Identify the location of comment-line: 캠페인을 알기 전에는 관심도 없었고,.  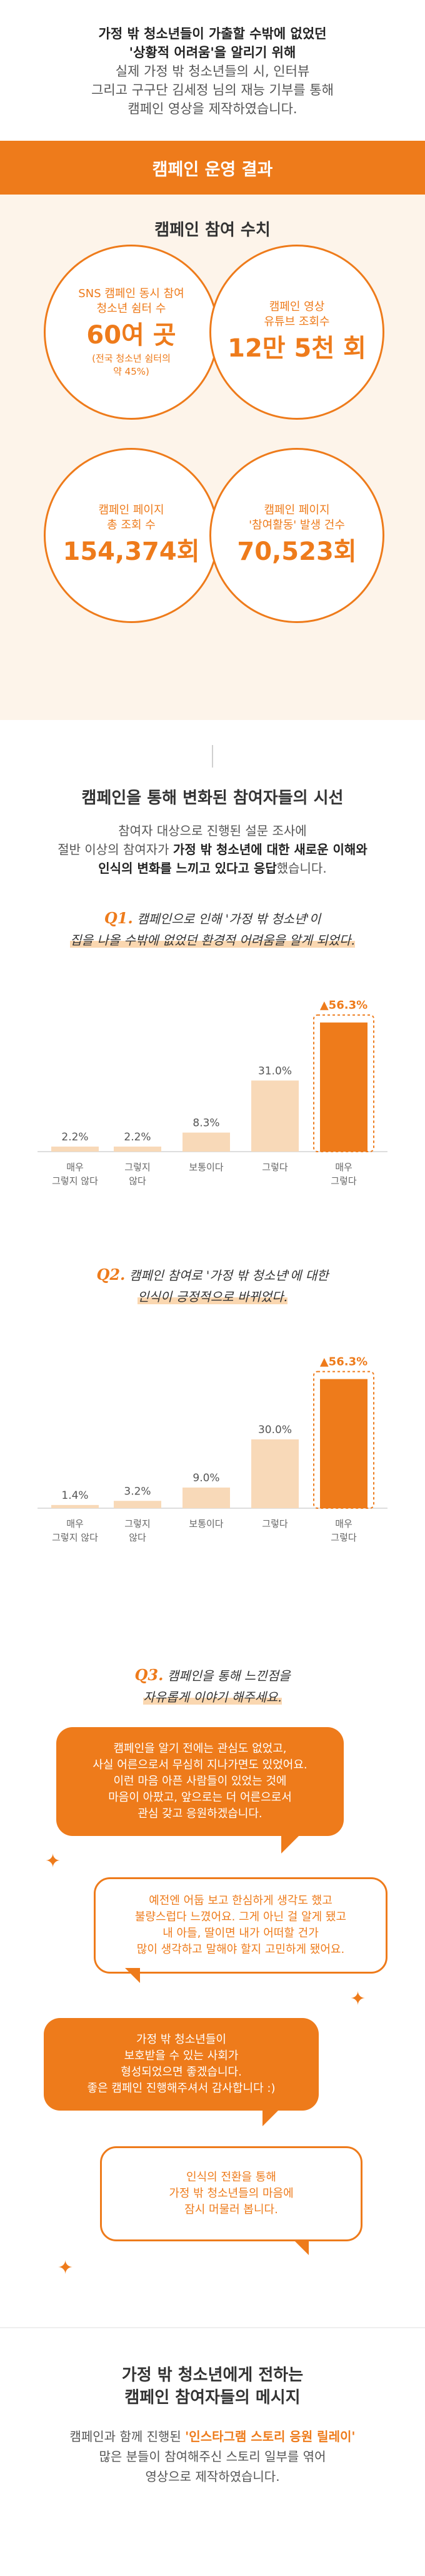
(200, 1748).